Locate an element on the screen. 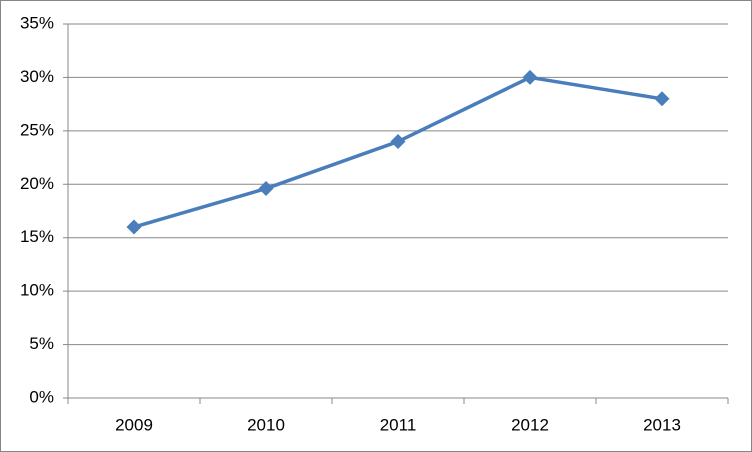 The image size is (752, 452). y-tick-label: 20% is located at coordinates (37, 183).